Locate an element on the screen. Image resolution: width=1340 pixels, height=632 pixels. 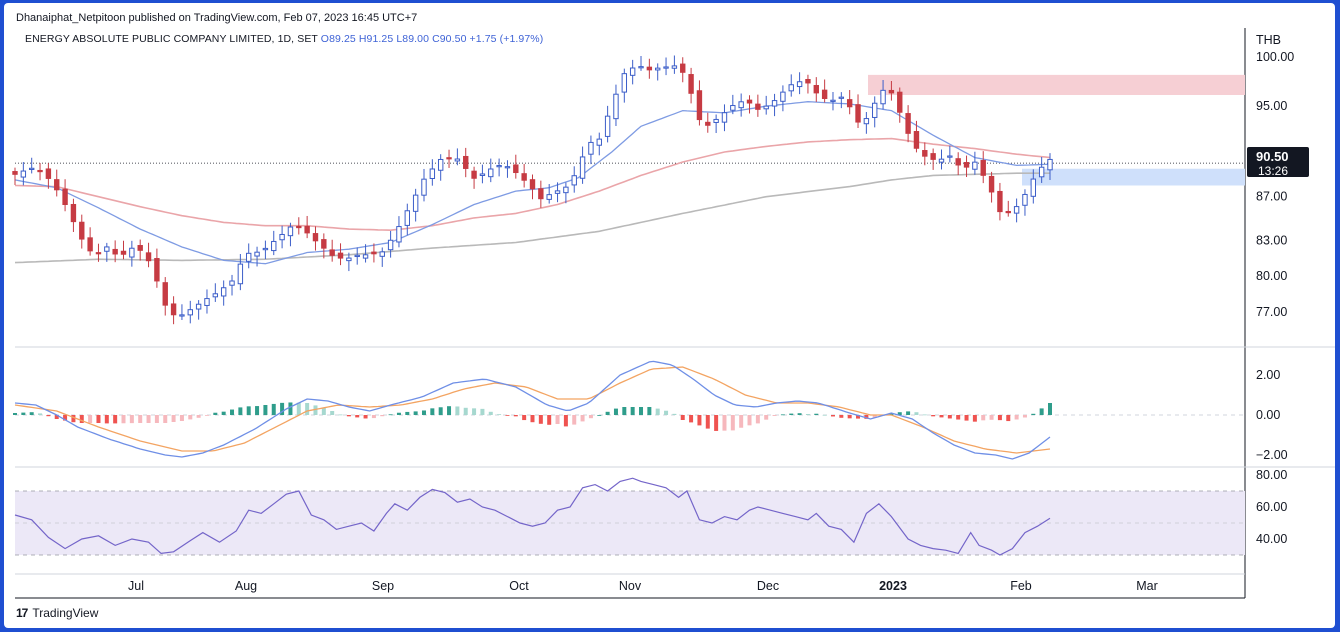
time-tick-label: Mar is located at coordinates (1147, 586).